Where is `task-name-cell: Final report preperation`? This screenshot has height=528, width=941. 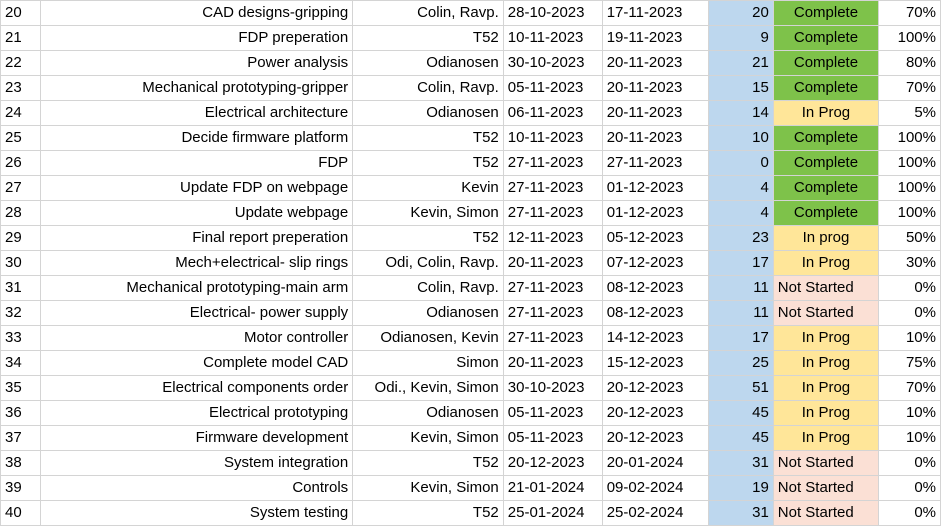
task-name-cell: Final report preperation is located at coordinates (196, 238).